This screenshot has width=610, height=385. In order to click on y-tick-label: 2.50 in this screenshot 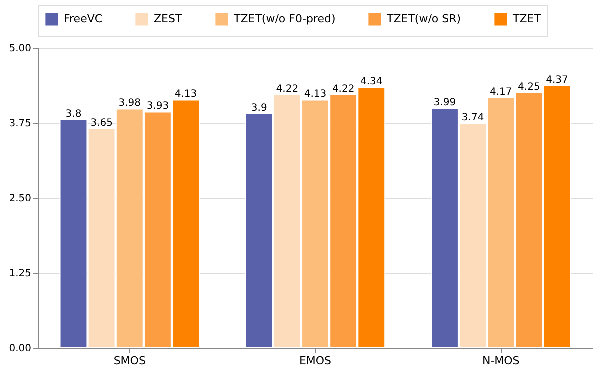, I will do `click(20, 199)`.